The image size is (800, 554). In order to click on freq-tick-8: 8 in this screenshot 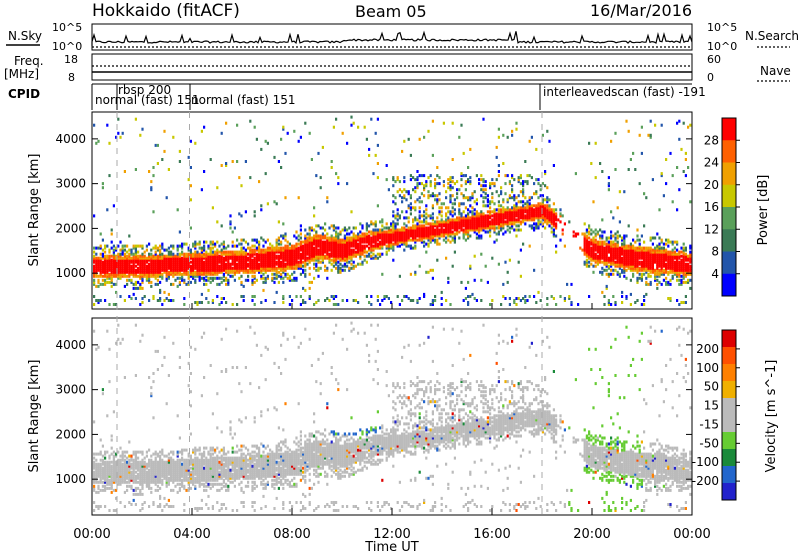, I will do `click(71, 77)`.